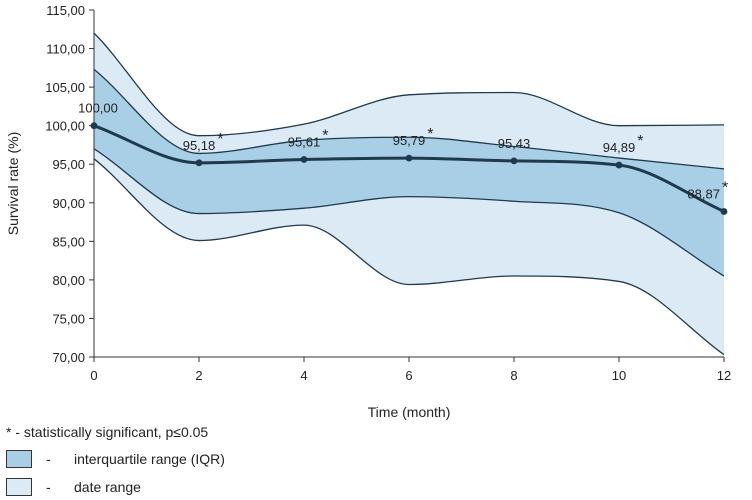 This screenshot has height=500, width=752. What do you see at coordinates (68, 203) in the screenshot?
I see `y-tick-label: 90,00` at bounding box center [68, 203].